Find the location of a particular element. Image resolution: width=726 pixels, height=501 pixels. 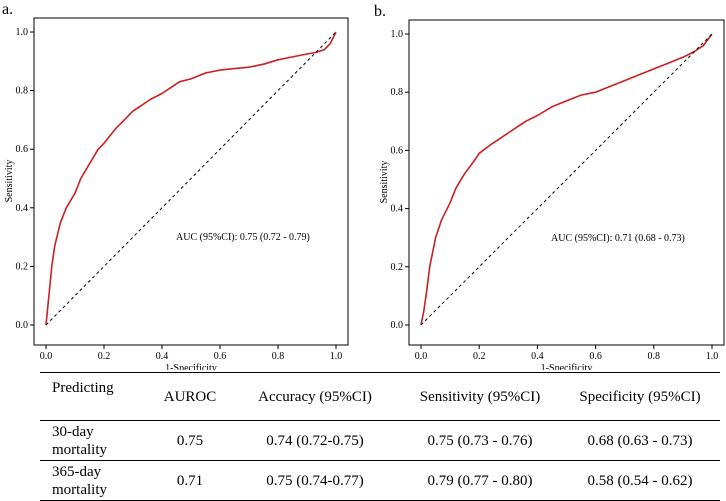

chart-a-x-tick-label: 0.2 is located at coordinates (104, 356).